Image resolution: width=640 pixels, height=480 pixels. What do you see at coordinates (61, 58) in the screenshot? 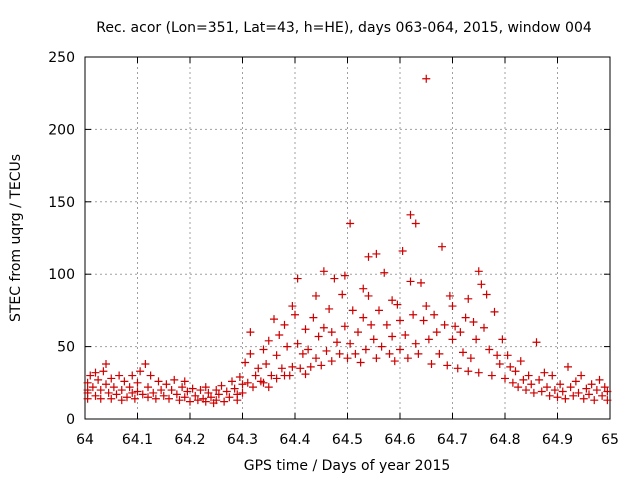
I see `y-tick-label: 250` at bounding box center [61, 58].